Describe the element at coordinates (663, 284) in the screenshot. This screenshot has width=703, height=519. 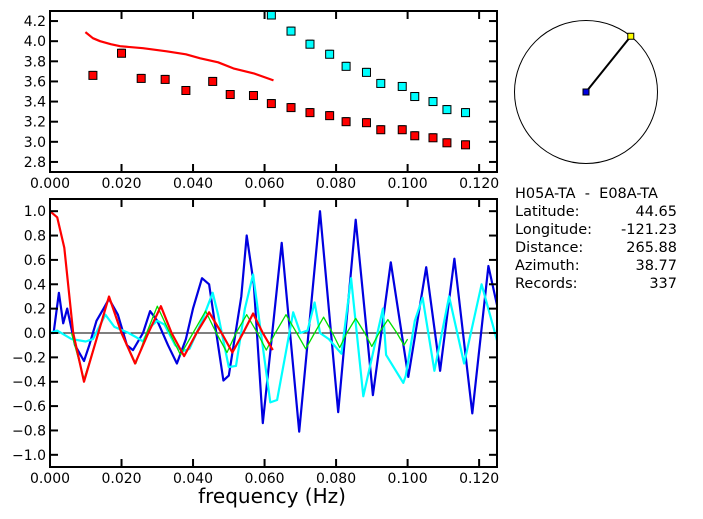
I see `info-value: 337` at that location.